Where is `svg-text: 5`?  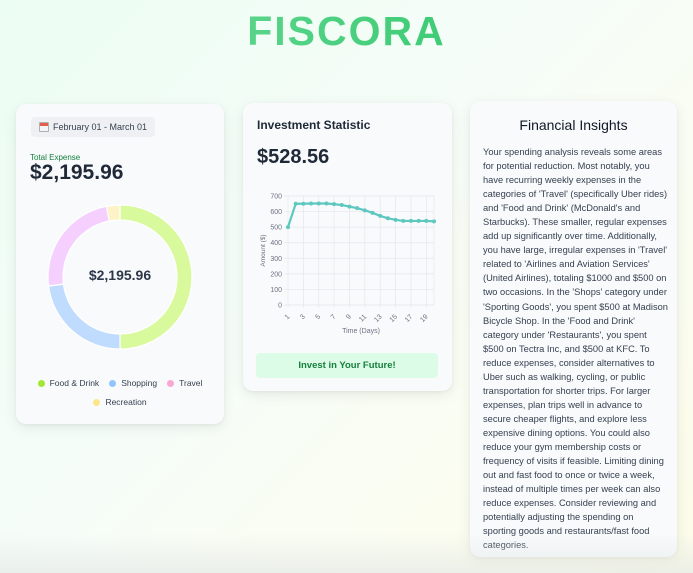 svg-text: 5 is located at coordinates (318, 317).